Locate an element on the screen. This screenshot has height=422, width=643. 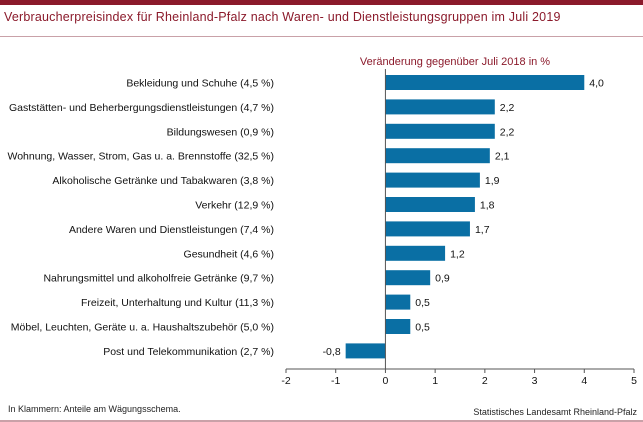
data-label: 1,9 is located at coordinates (492, 181).